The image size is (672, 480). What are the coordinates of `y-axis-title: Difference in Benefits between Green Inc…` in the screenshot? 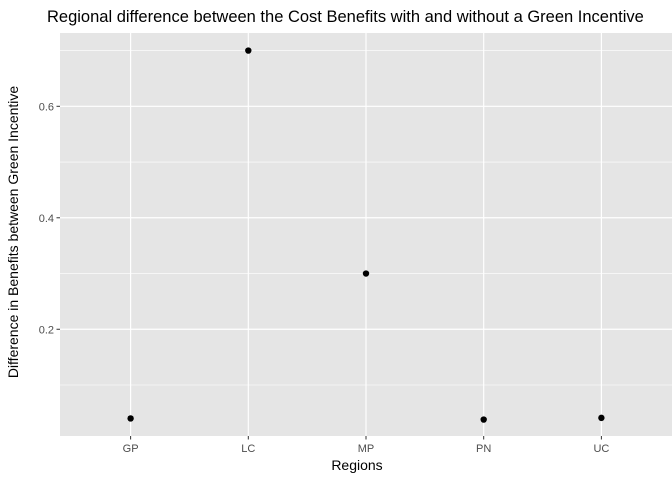 It's located at (13, 232).